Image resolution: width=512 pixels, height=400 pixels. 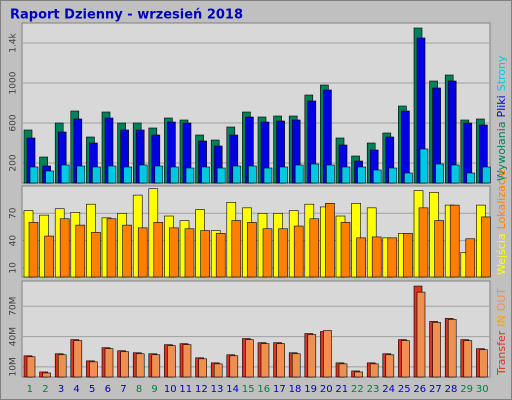 What do you see at coordinates (232, 389) in the screenshot?
I see `x-tick-label: 14` at bounding box center [232, 389].